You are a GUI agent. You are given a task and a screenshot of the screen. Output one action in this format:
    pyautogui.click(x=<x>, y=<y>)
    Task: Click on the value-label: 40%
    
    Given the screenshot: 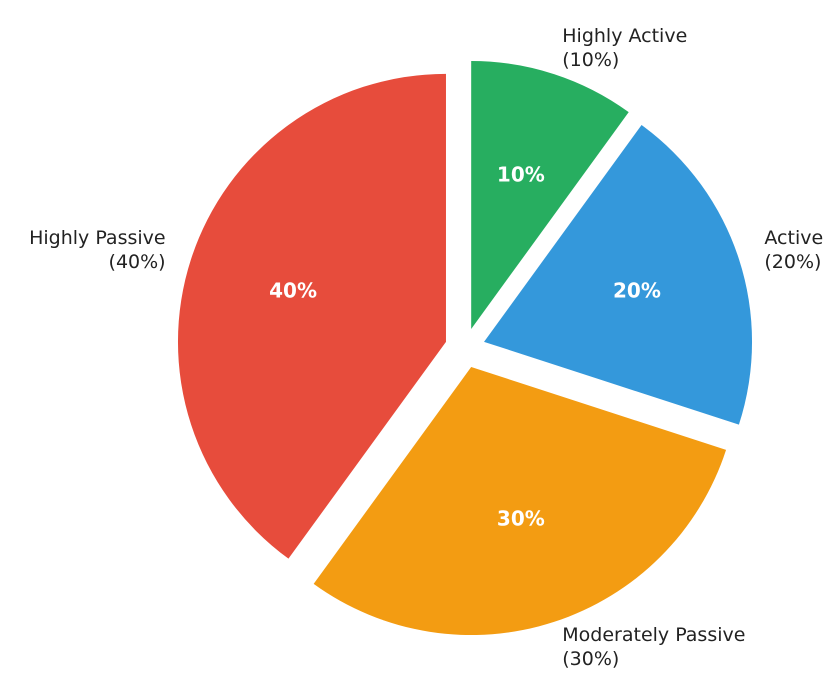 What is the action you would take?
    pyautogui.click(x=293, y=291)
    